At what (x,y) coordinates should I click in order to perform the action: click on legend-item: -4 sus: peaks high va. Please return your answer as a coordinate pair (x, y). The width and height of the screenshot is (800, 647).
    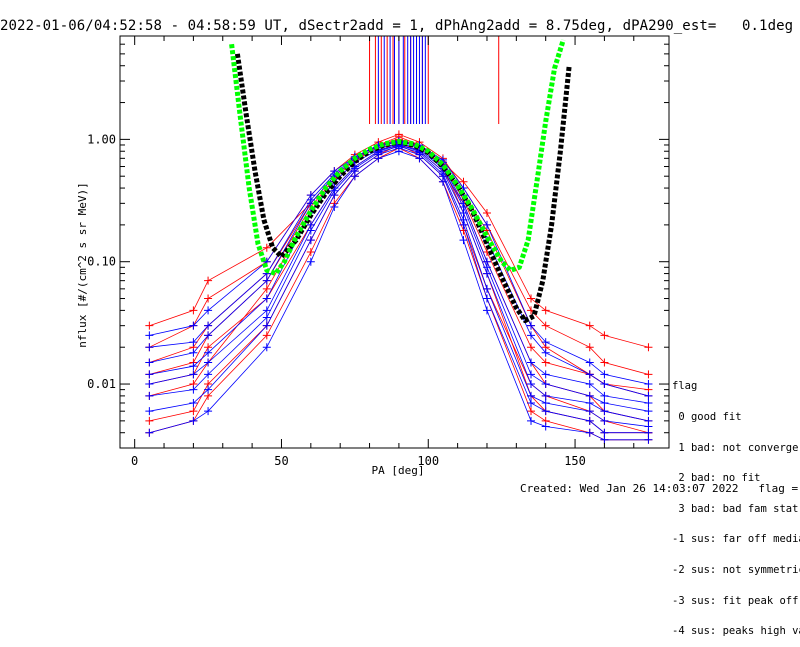
    Looking at the image, I should click on (736, 631).